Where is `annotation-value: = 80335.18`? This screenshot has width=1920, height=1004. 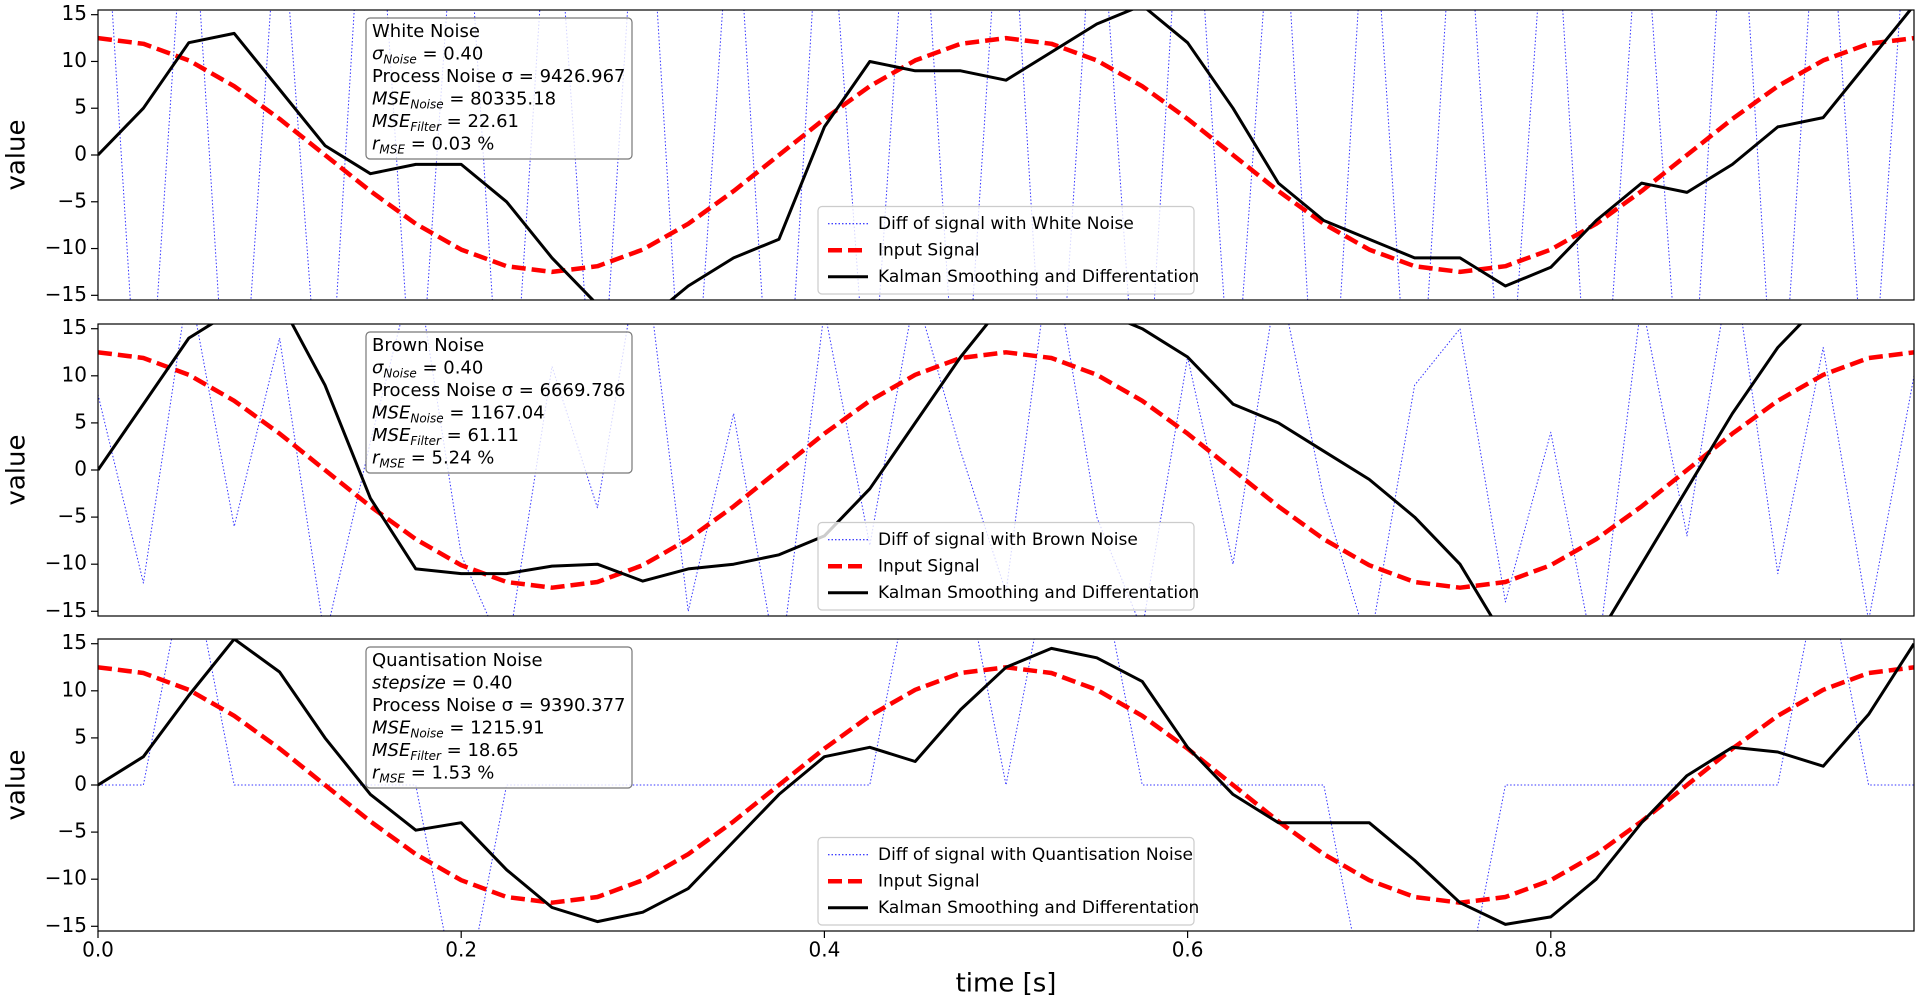 annotation-value: = 80335.18 is located at coordinates (500, 99).